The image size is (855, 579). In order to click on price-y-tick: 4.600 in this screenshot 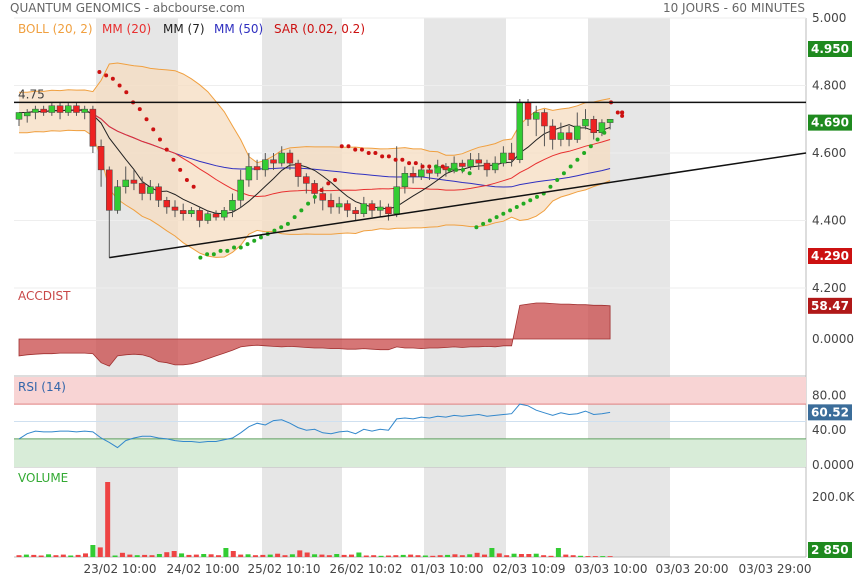, I will do `click(829, 153)`.